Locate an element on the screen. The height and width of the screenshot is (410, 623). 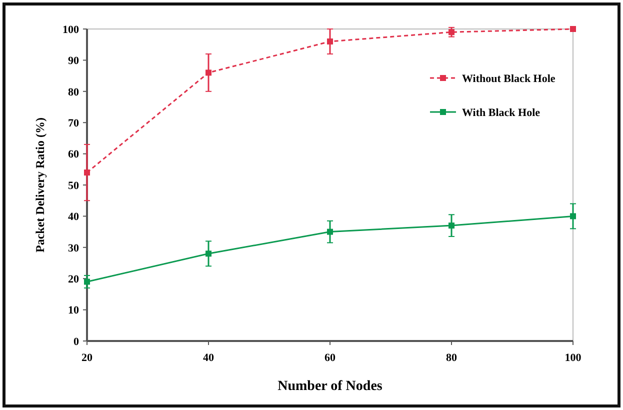
y-tick-label: 0 is located at coordinates (77, 342).